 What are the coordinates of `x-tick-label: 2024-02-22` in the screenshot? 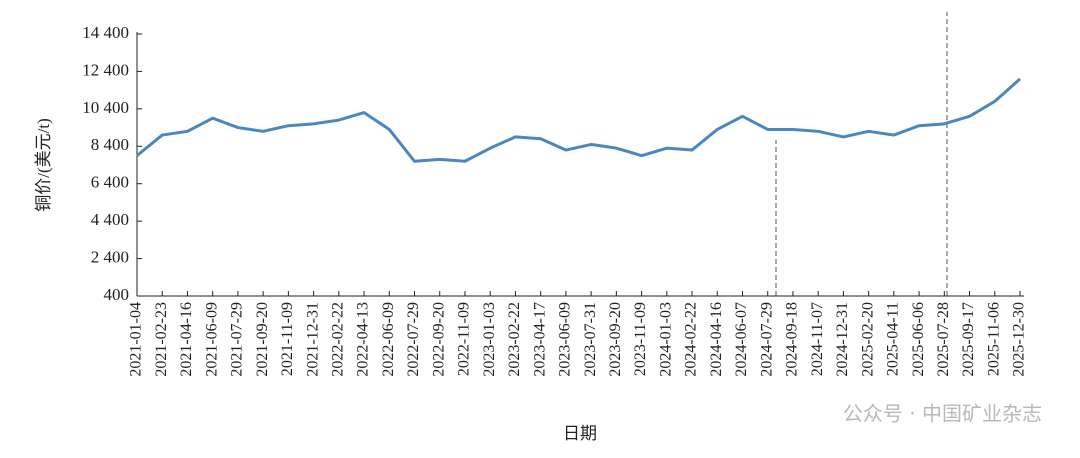 It's located at (691, 339).